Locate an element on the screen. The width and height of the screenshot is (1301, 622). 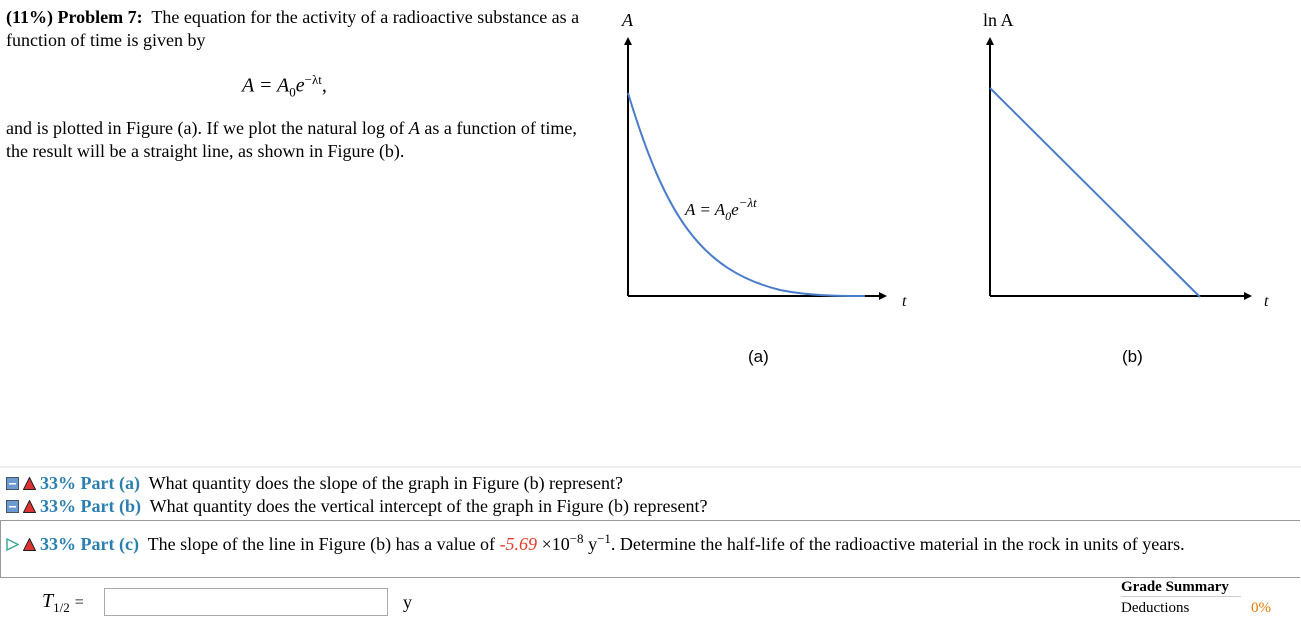
grade-summary: Grade Summary Deductions 0% is located at coordinates (1196, 598).